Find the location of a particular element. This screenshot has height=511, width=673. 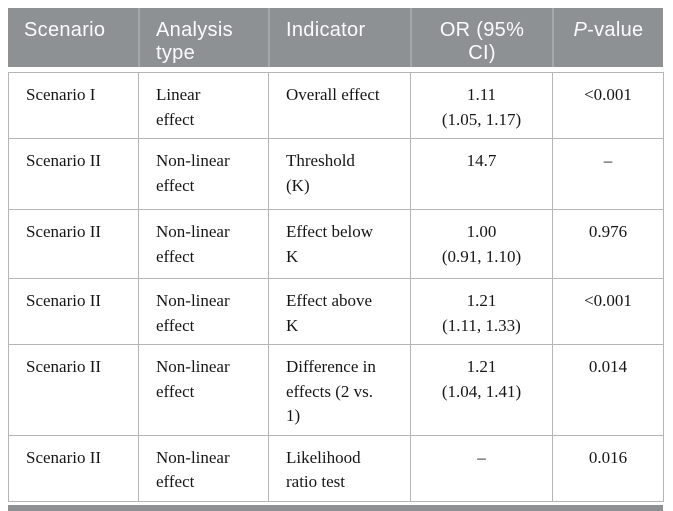

cell-indicator: Threshold (K) is located at coordinates (339, 174).